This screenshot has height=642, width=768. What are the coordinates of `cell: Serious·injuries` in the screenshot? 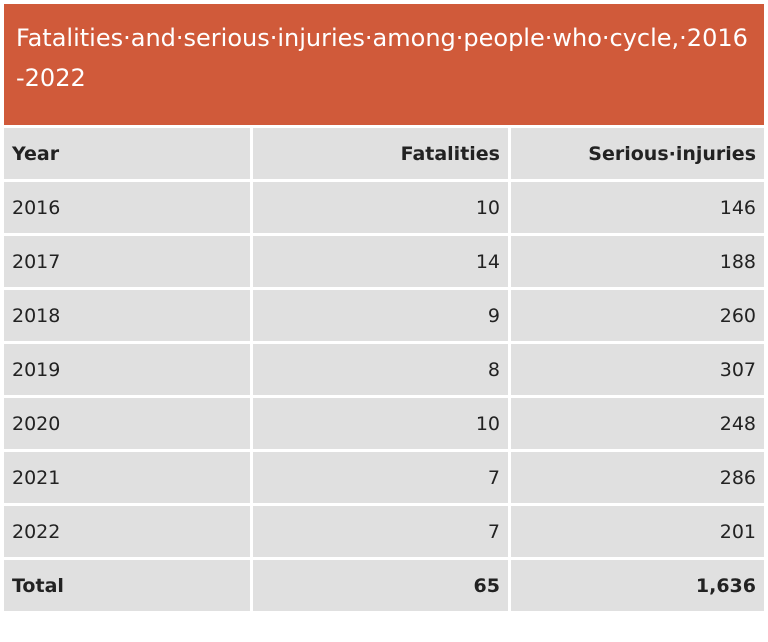 It's located at (637, 152).